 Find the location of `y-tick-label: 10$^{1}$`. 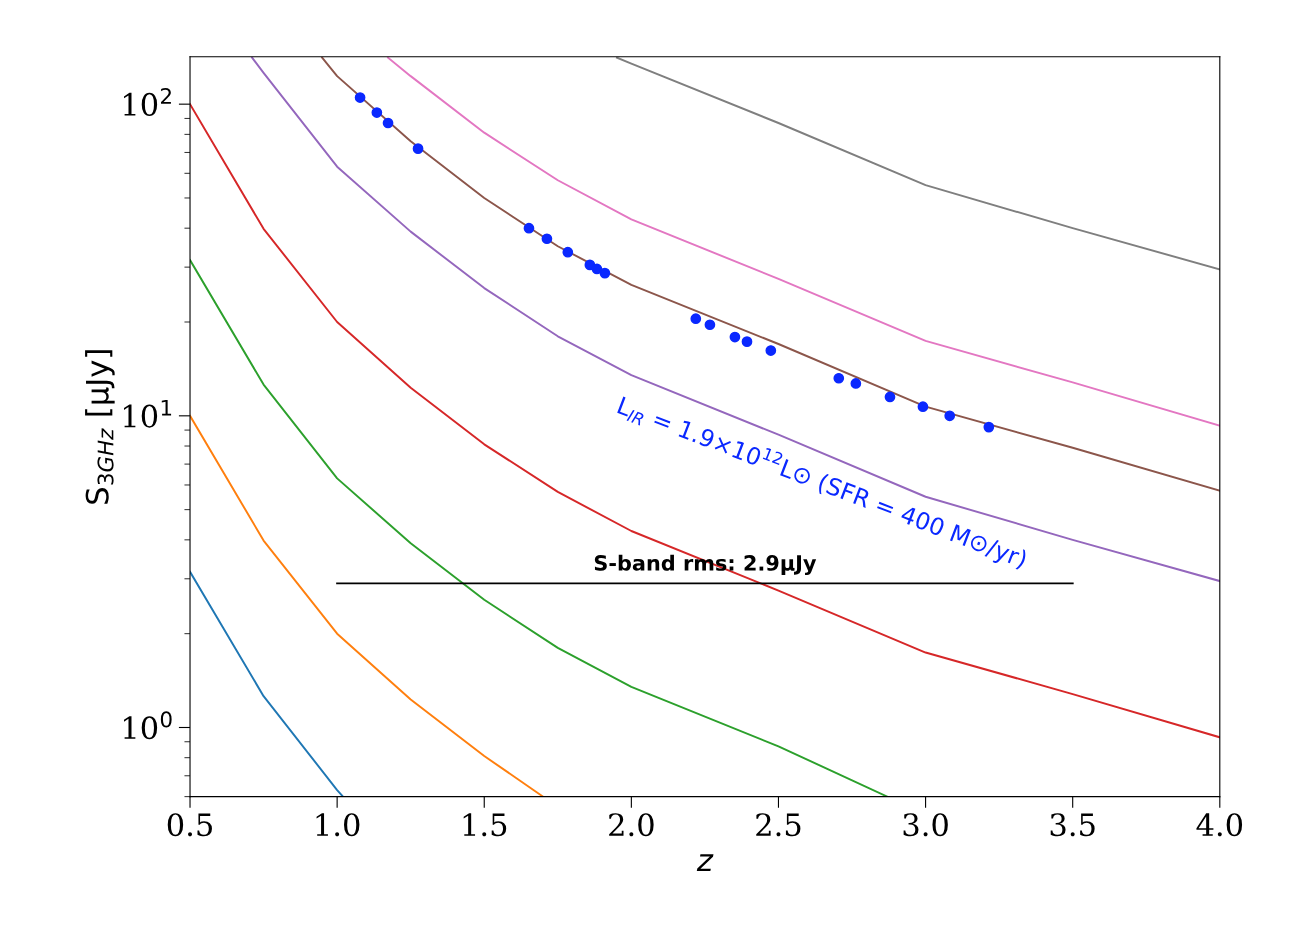

y-tick-label: 10$^{1}$ is located at coordinates (148, 413).